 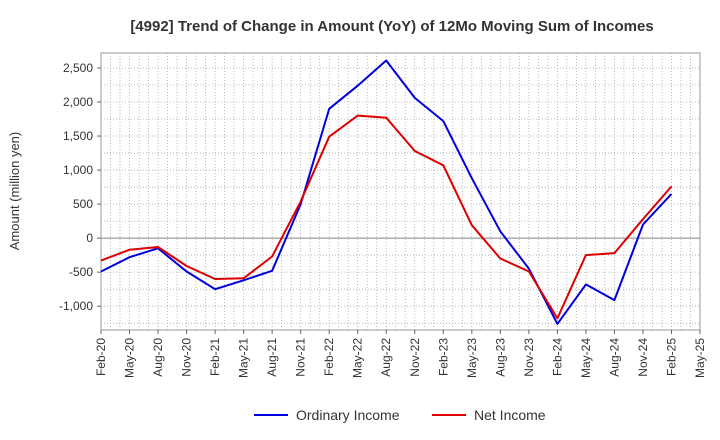 What do you see at coordinates (614, 357) in the screenshot?
I see `x-tick-label: Aug-24` at bounding box center [614, 357].